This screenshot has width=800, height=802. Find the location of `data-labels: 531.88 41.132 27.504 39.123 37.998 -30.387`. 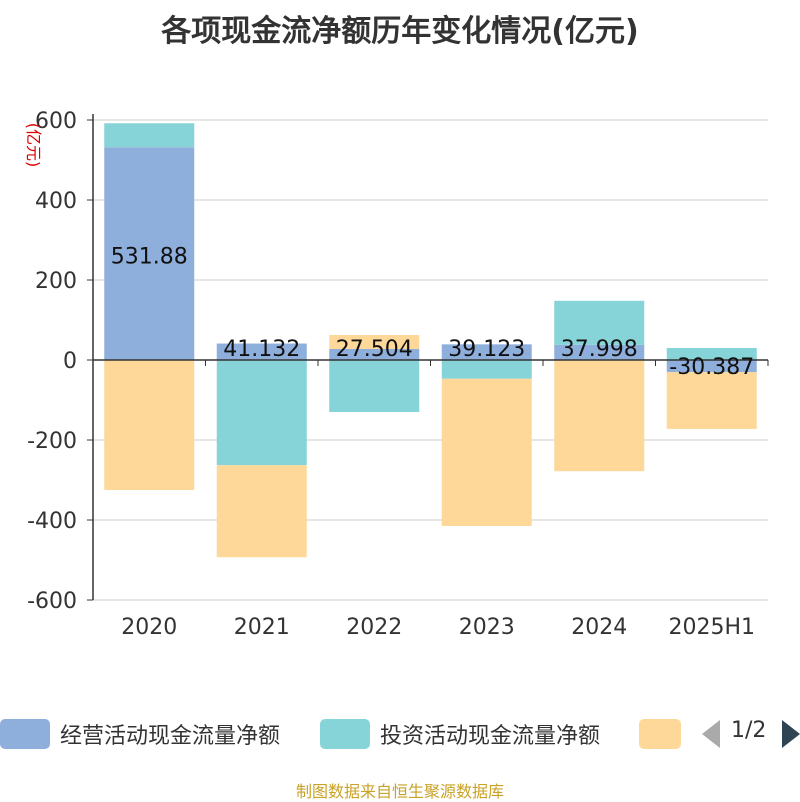

data-labels: 531.88 41.132 27.504 39.123 37.998 -30.387 is located at coordinates (432, 312).